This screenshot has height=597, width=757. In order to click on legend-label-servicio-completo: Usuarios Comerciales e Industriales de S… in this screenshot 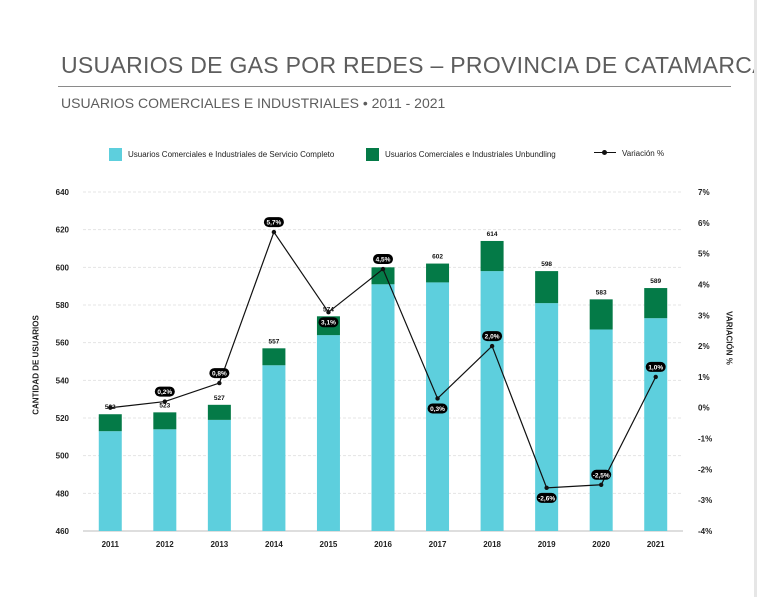, I will do `click(231, 154)`.